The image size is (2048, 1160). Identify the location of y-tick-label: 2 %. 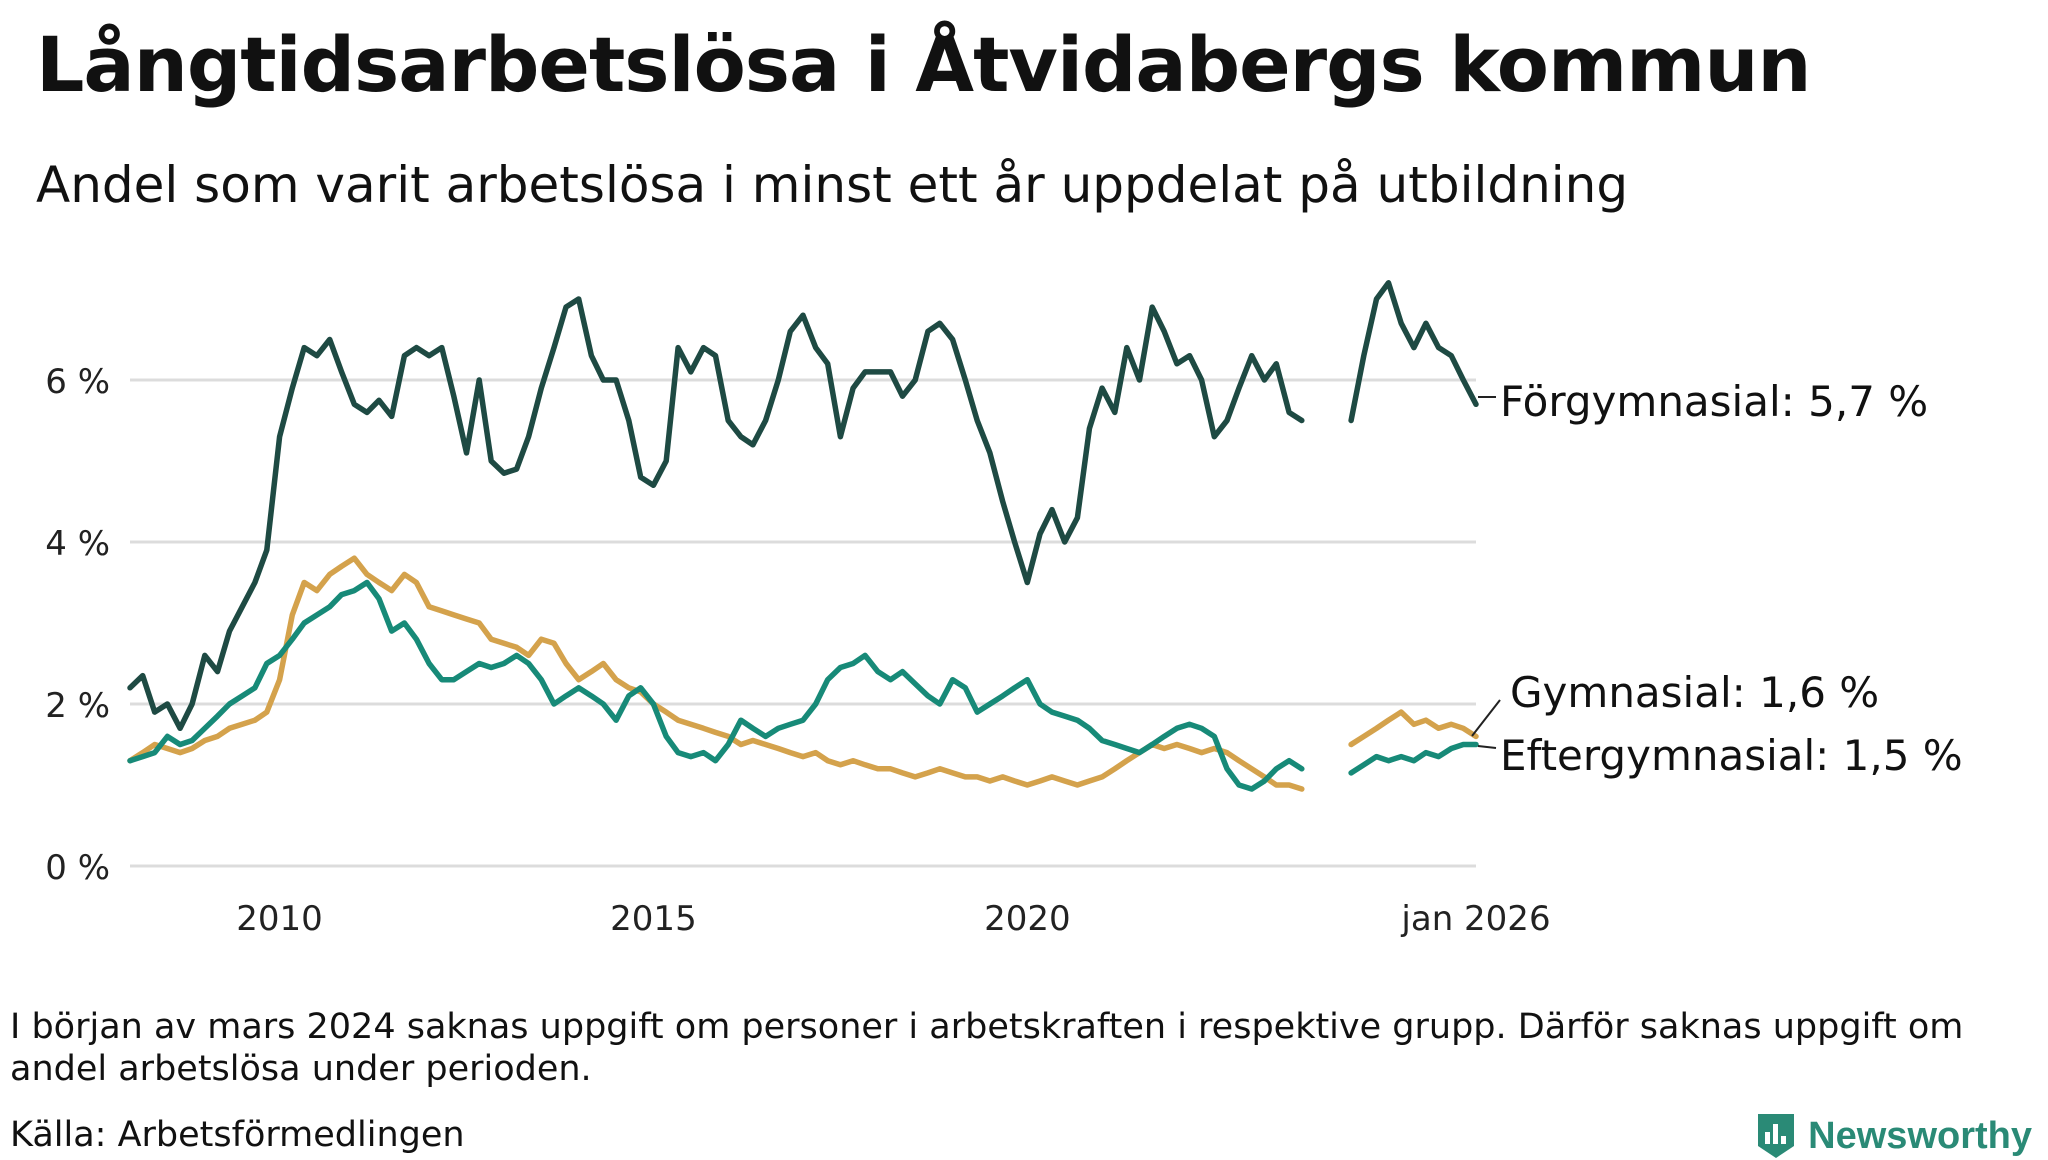
(77, 706).